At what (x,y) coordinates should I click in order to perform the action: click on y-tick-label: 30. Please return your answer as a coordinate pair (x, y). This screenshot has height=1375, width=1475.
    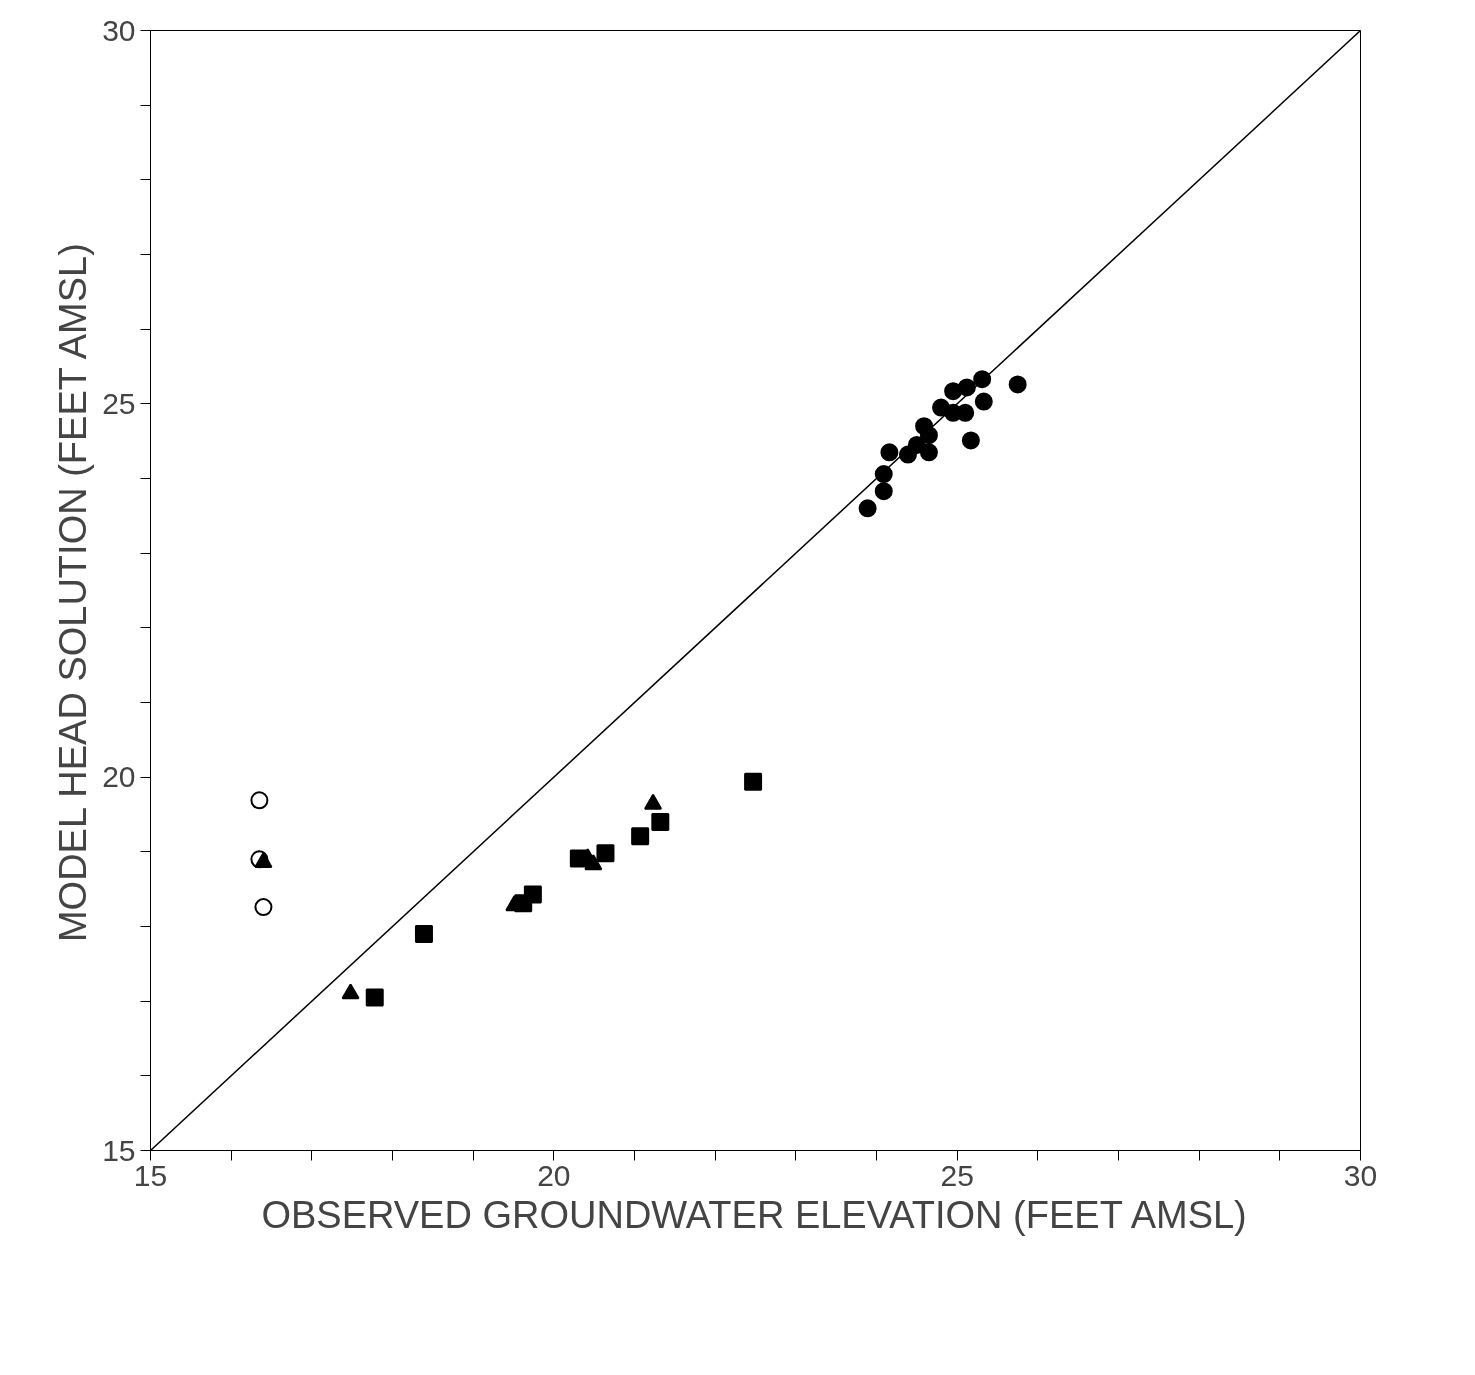
    Looking at the image, I should click on (119, 30).